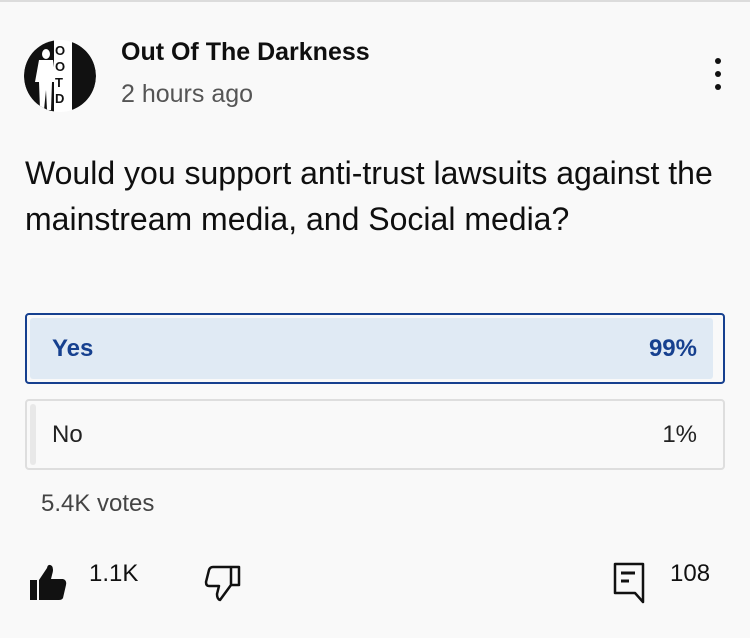  What do you see at coordinates (690, 573) in the screenshot?
I see `comment-count: 108` at bounding box center [690, 573].